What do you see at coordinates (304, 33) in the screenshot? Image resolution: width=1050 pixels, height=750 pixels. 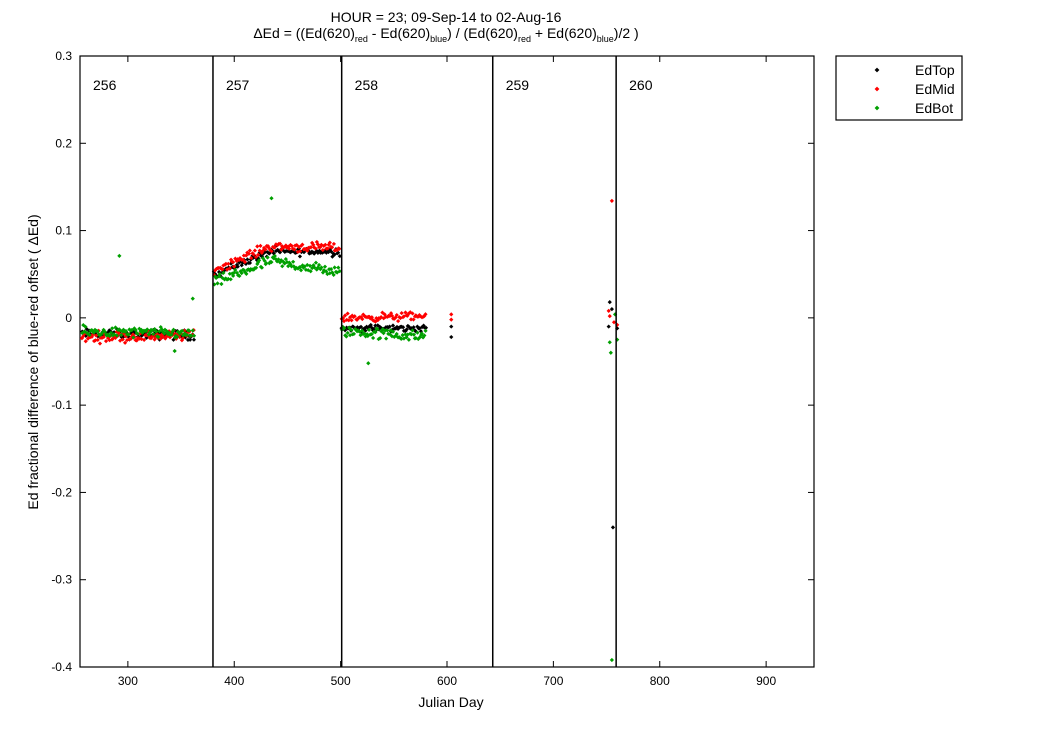 I see `subtitle-prefix: ΔEd = ((Ed(620)` at bounding box center [304, 33].